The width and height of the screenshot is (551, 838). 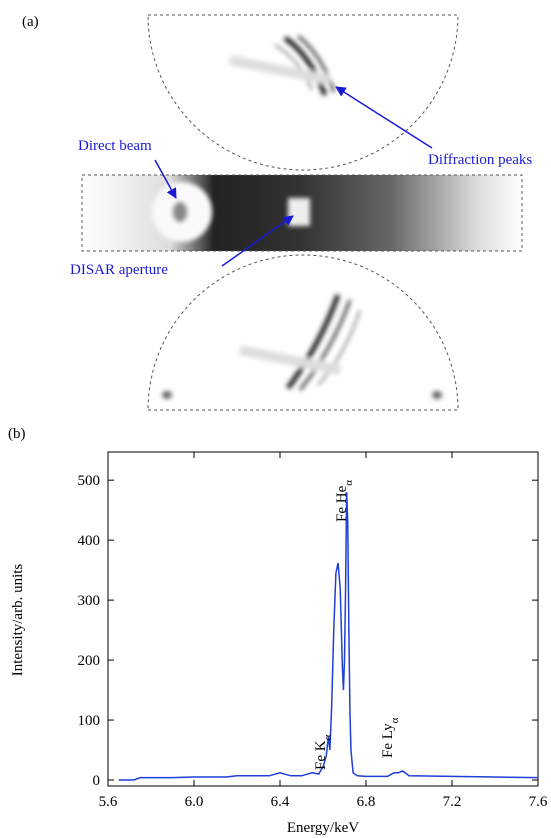 What do you see at coordinates (89, 541) in the screenshot?
I see `y-tick-label: 400` at bounding box center [89, 541].